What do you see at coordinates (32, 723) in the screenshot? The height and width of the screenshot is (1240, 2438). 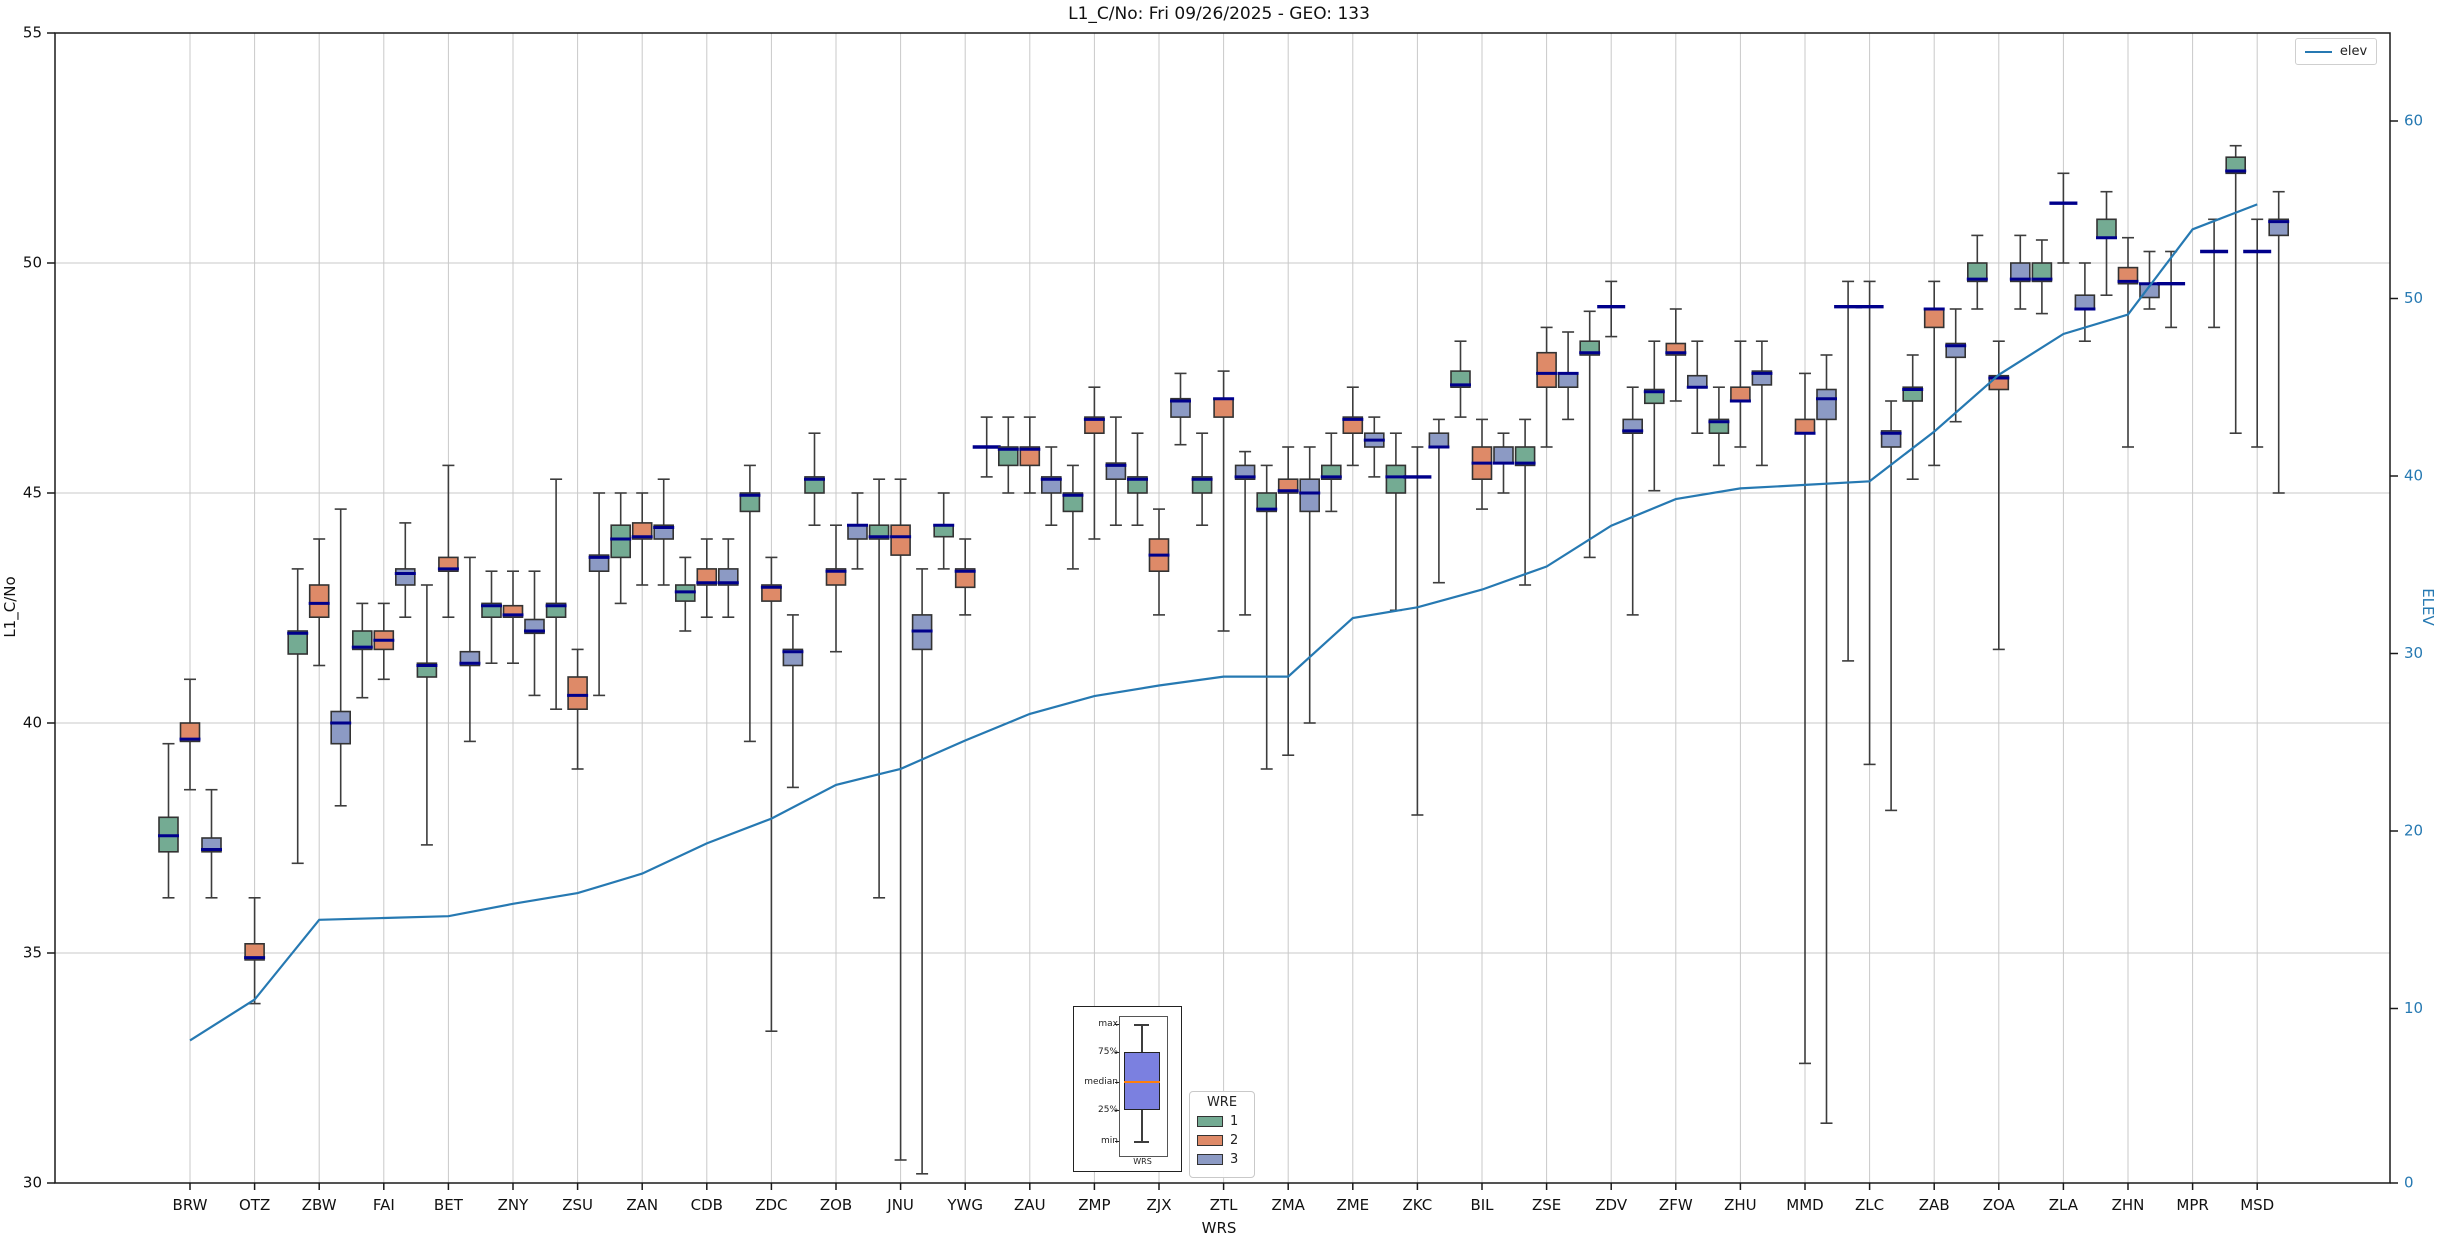 I see `y-tick-label-40: 40` at bounding box center [32, 723].